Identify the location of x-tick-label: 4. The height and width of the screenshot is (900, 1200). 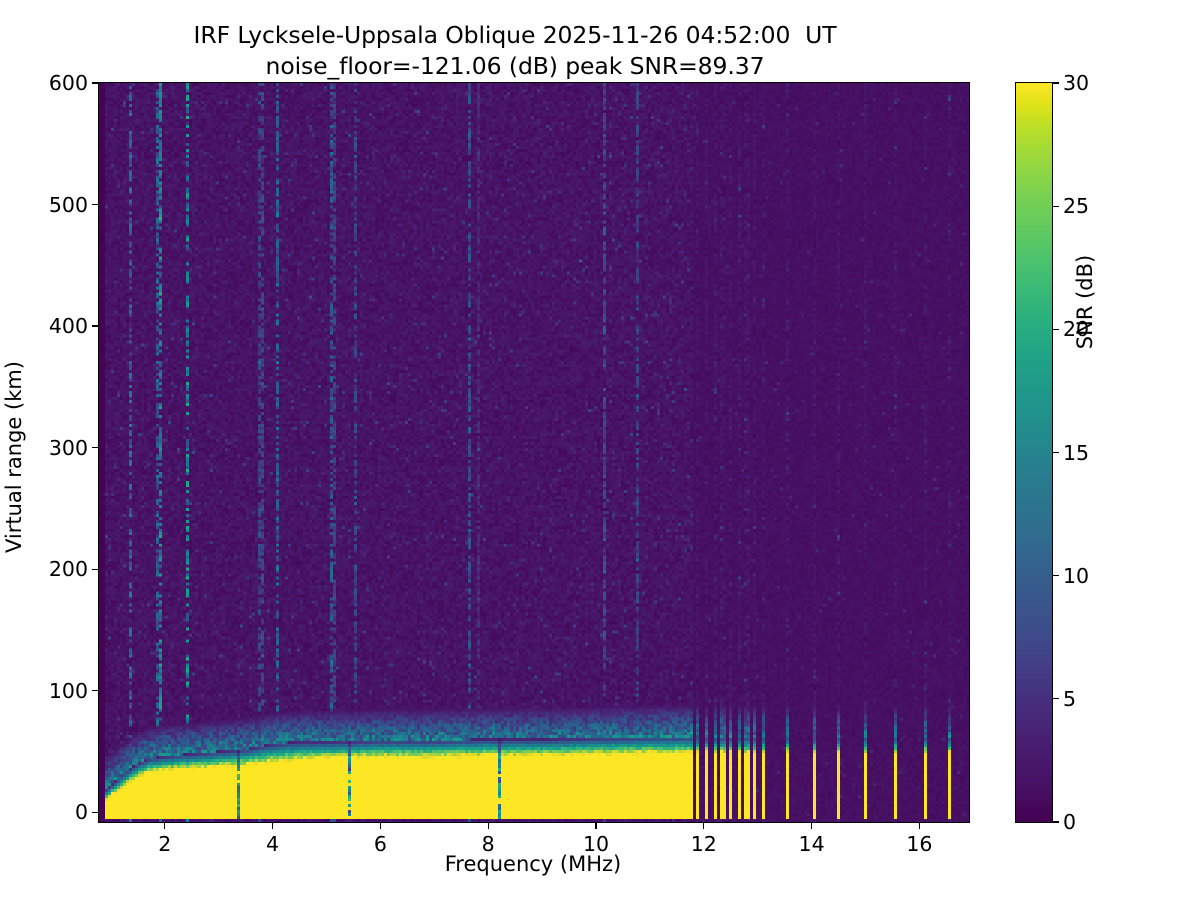
(273, 844).